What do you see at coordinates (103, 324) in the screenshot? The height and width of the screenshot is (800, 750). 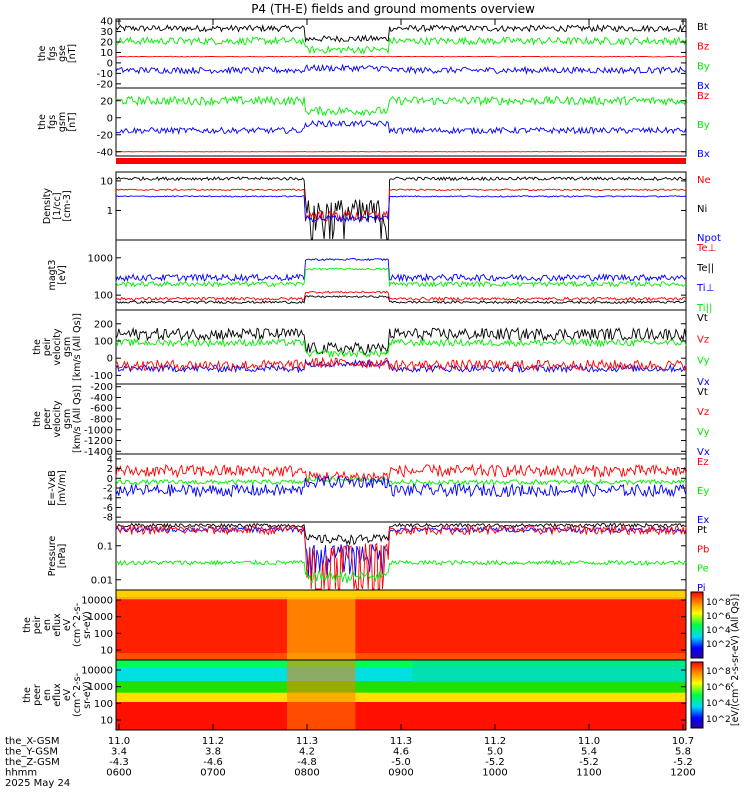 I see `y-tick-label: 200` at bounding box center [103, 324].